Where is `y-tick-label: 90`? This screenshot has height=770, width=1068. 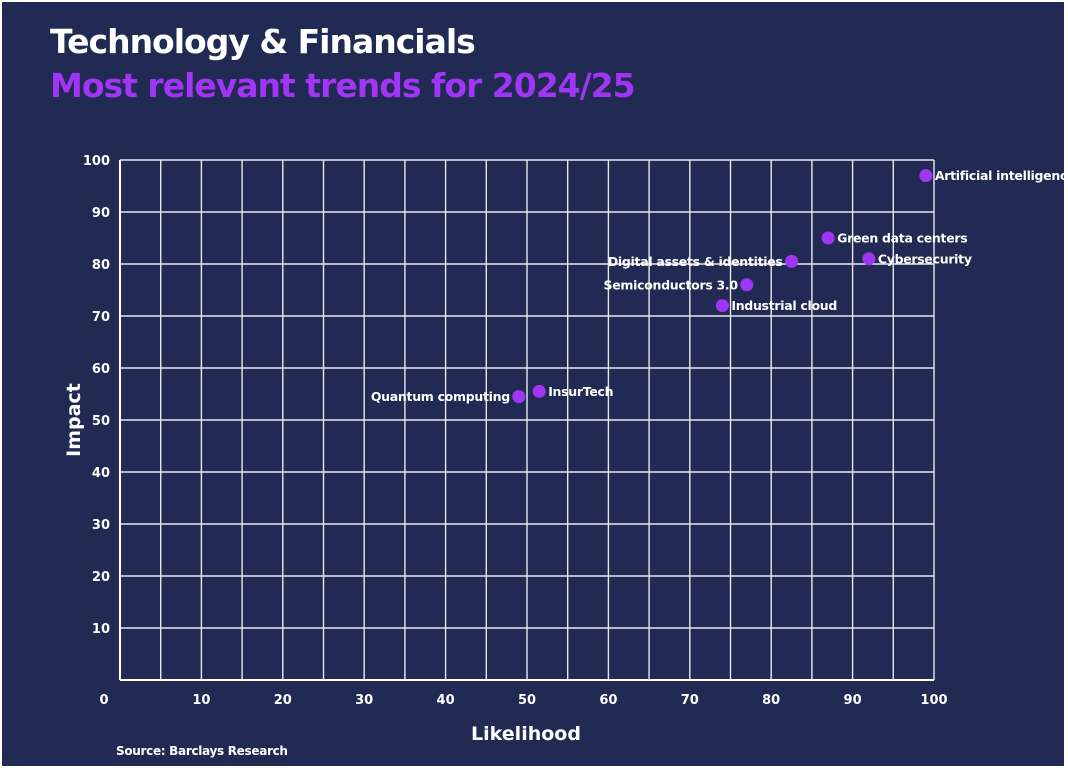
y-tick-label: 90 is located at coordinates (101, 213).